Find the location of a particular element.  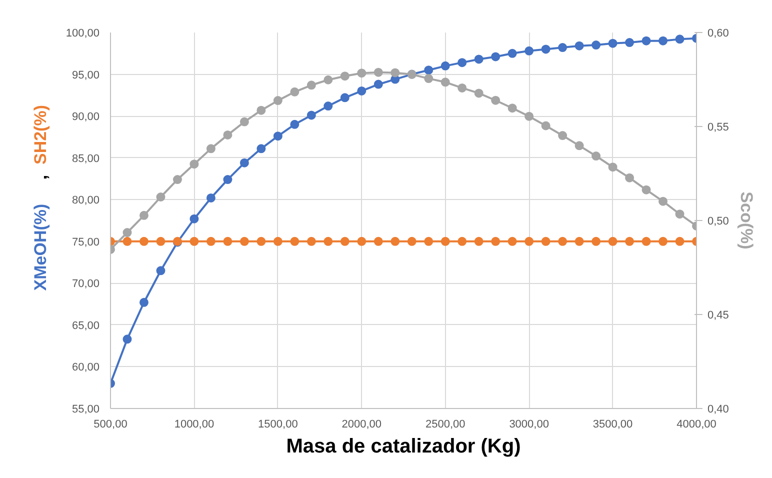

x-tick-label: 4000,00 is located at coordinates (696, 424).